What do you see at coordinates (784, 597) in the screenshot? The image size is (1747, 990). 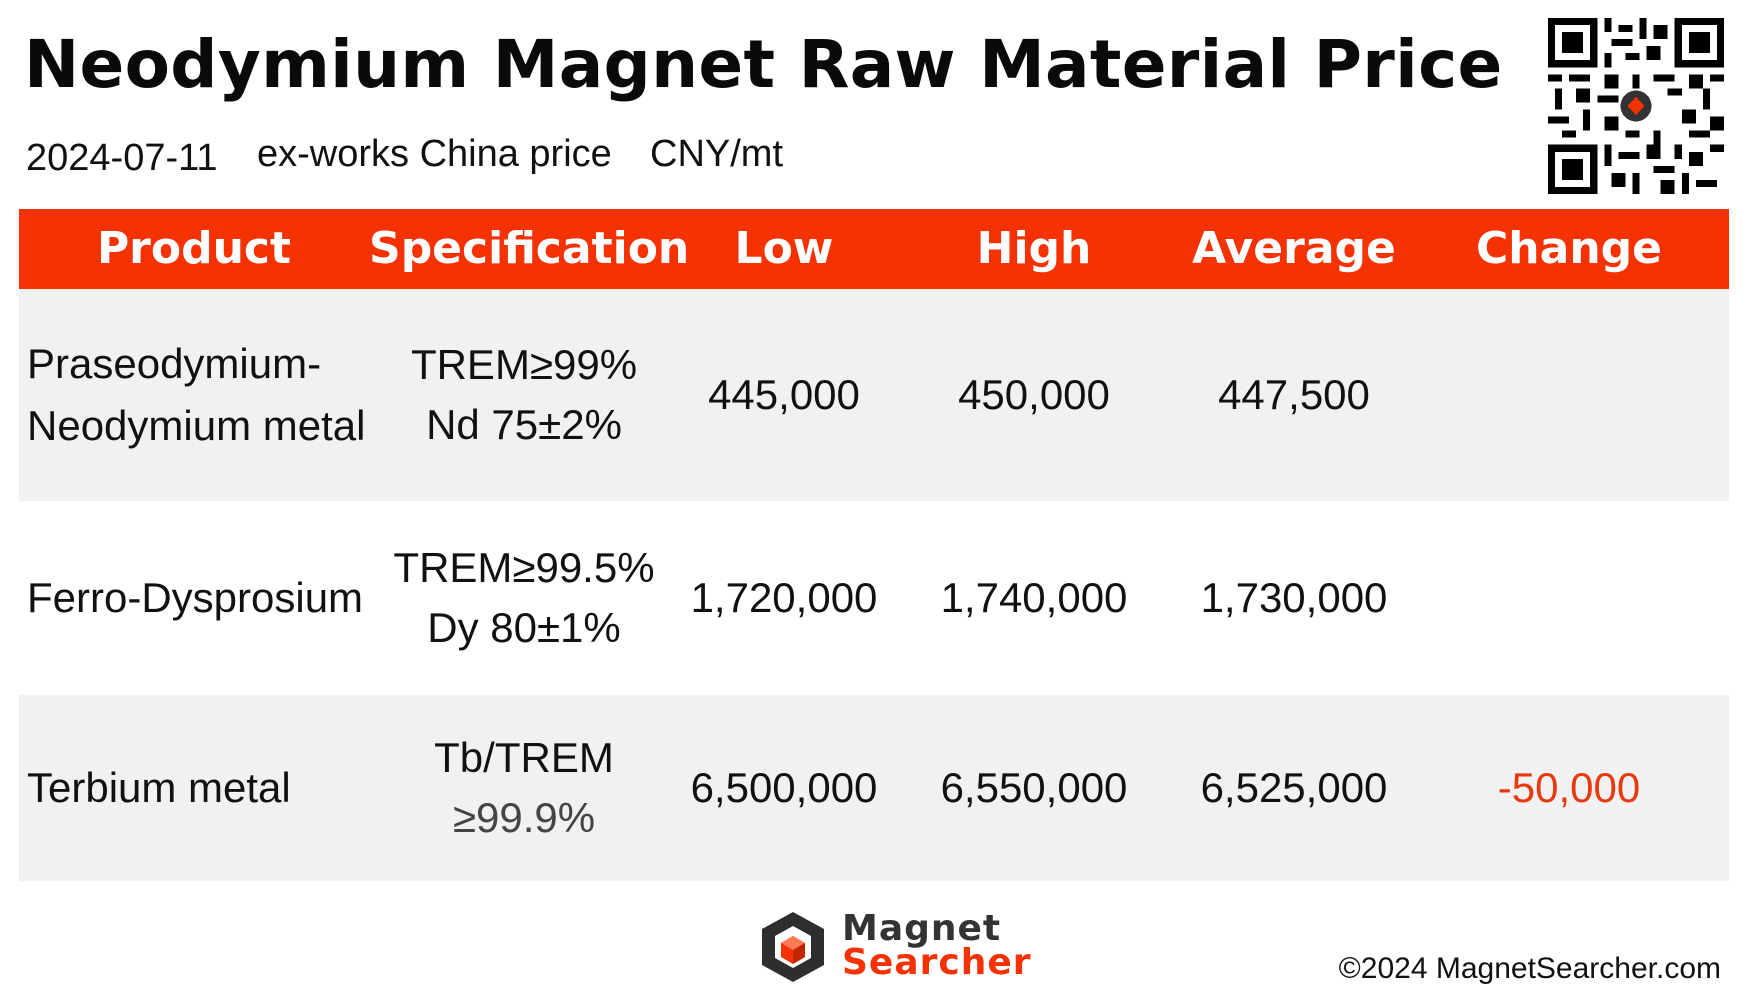 I see `low-price-cell: 1,720,000` at bounding box center [784, 597].